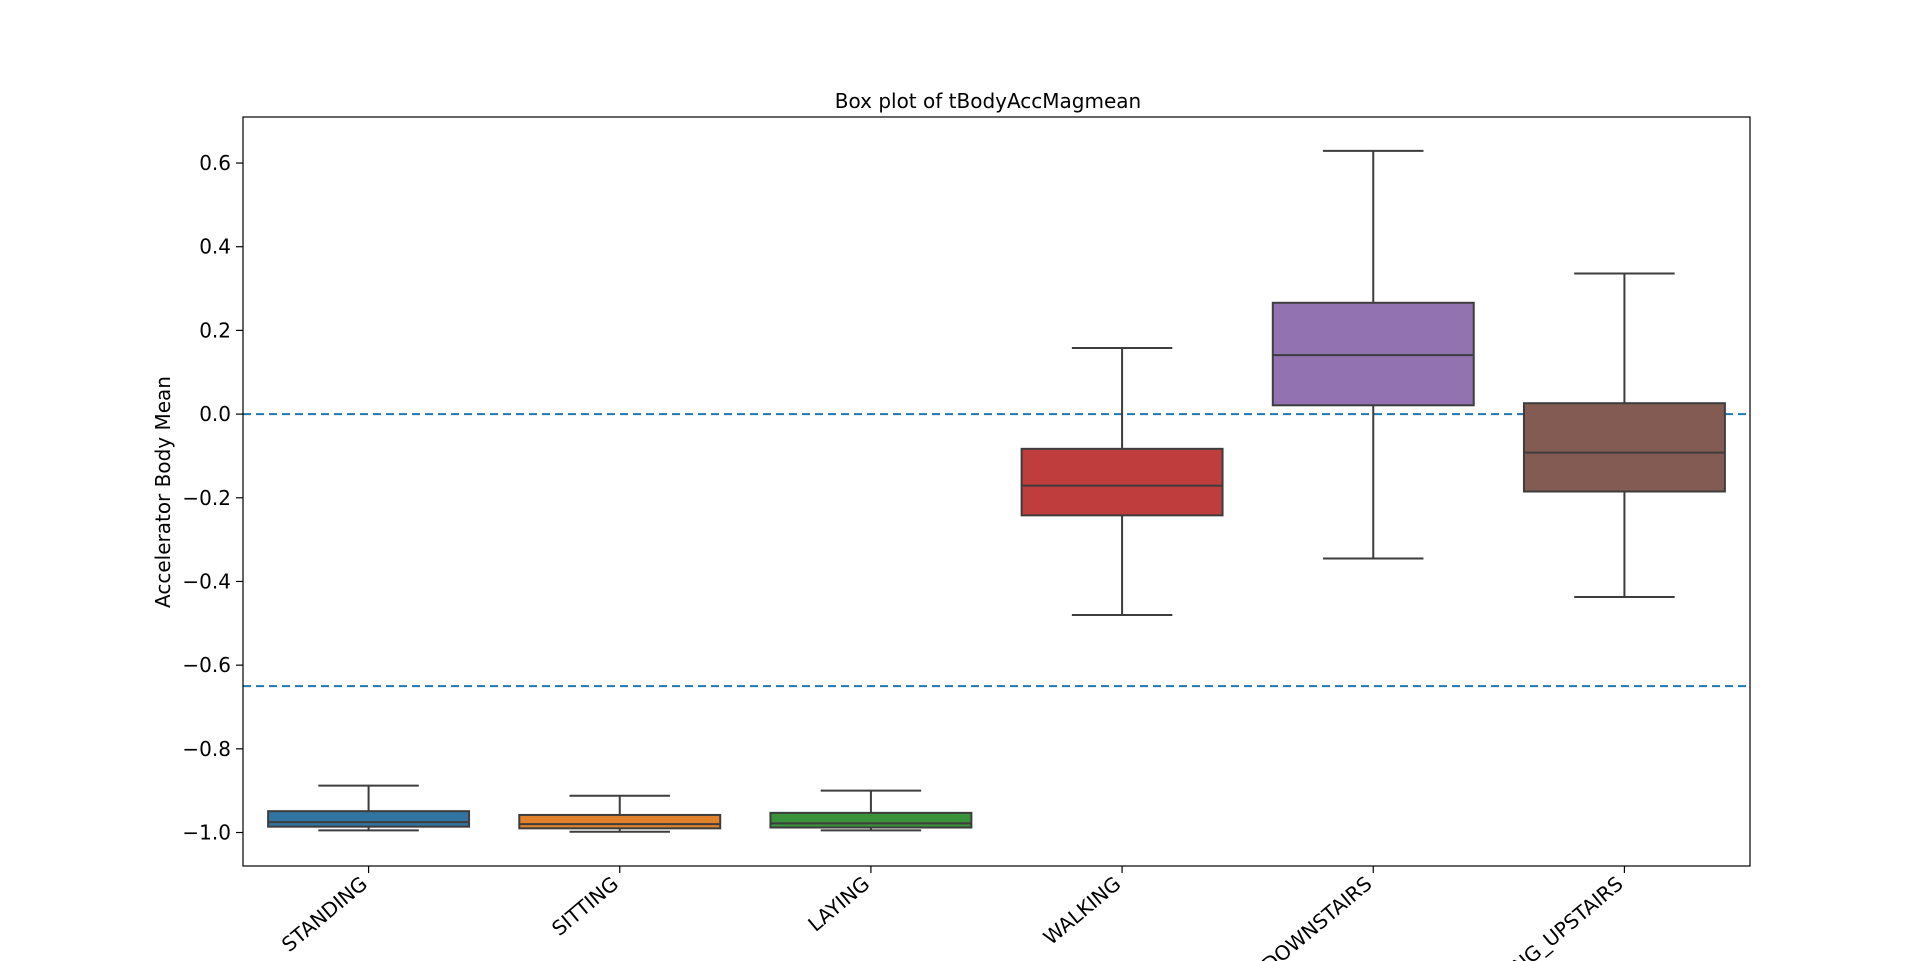  What do you see at coordinates (1567, 916) in the screenshot?
I see `x-tick-label: NG_UPSTAIRS` at bounding box center [1567, 916].